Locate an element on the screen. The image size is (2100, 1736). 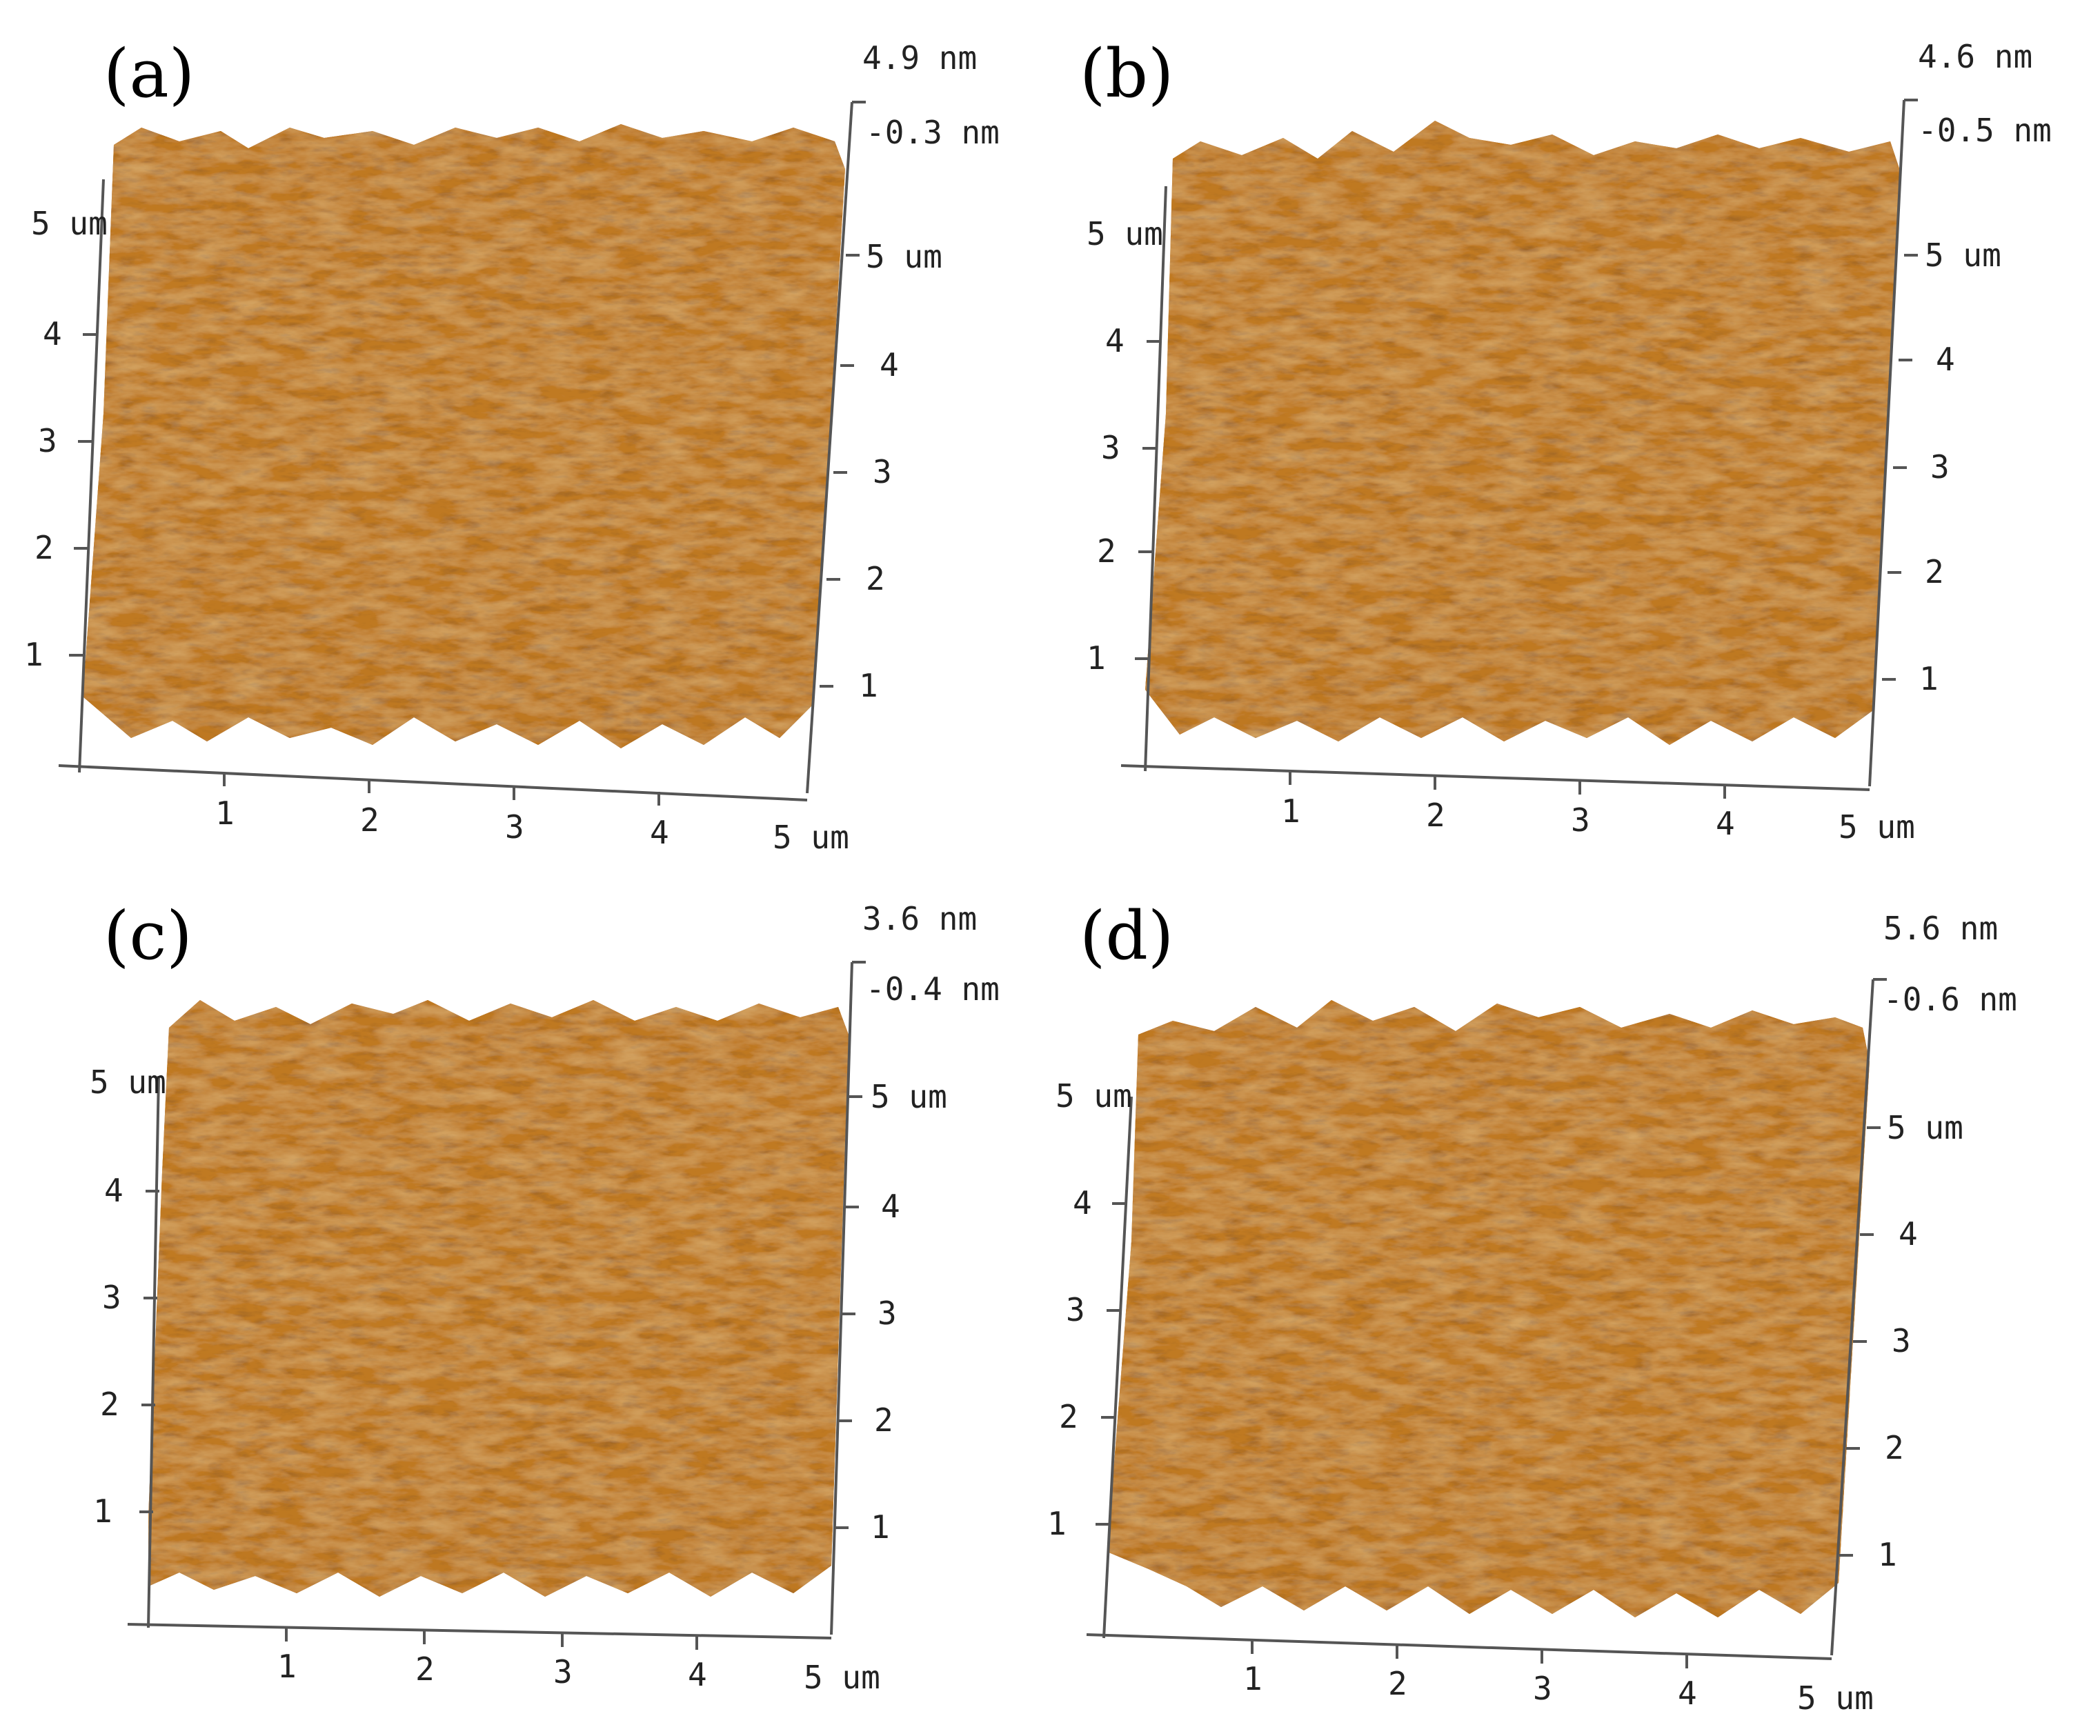
z-max-label: 4.6 nm is located at coordinates (1975, 57).